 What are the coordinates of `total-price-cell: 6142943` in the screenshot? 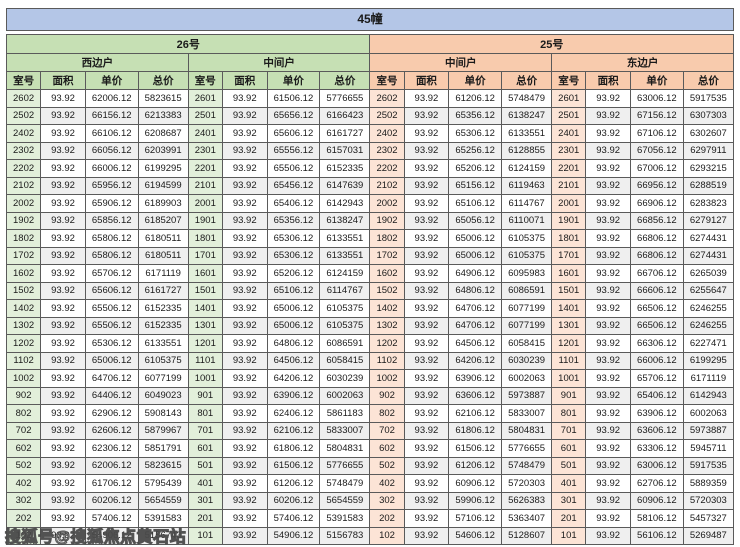 It's located at (345, 203).